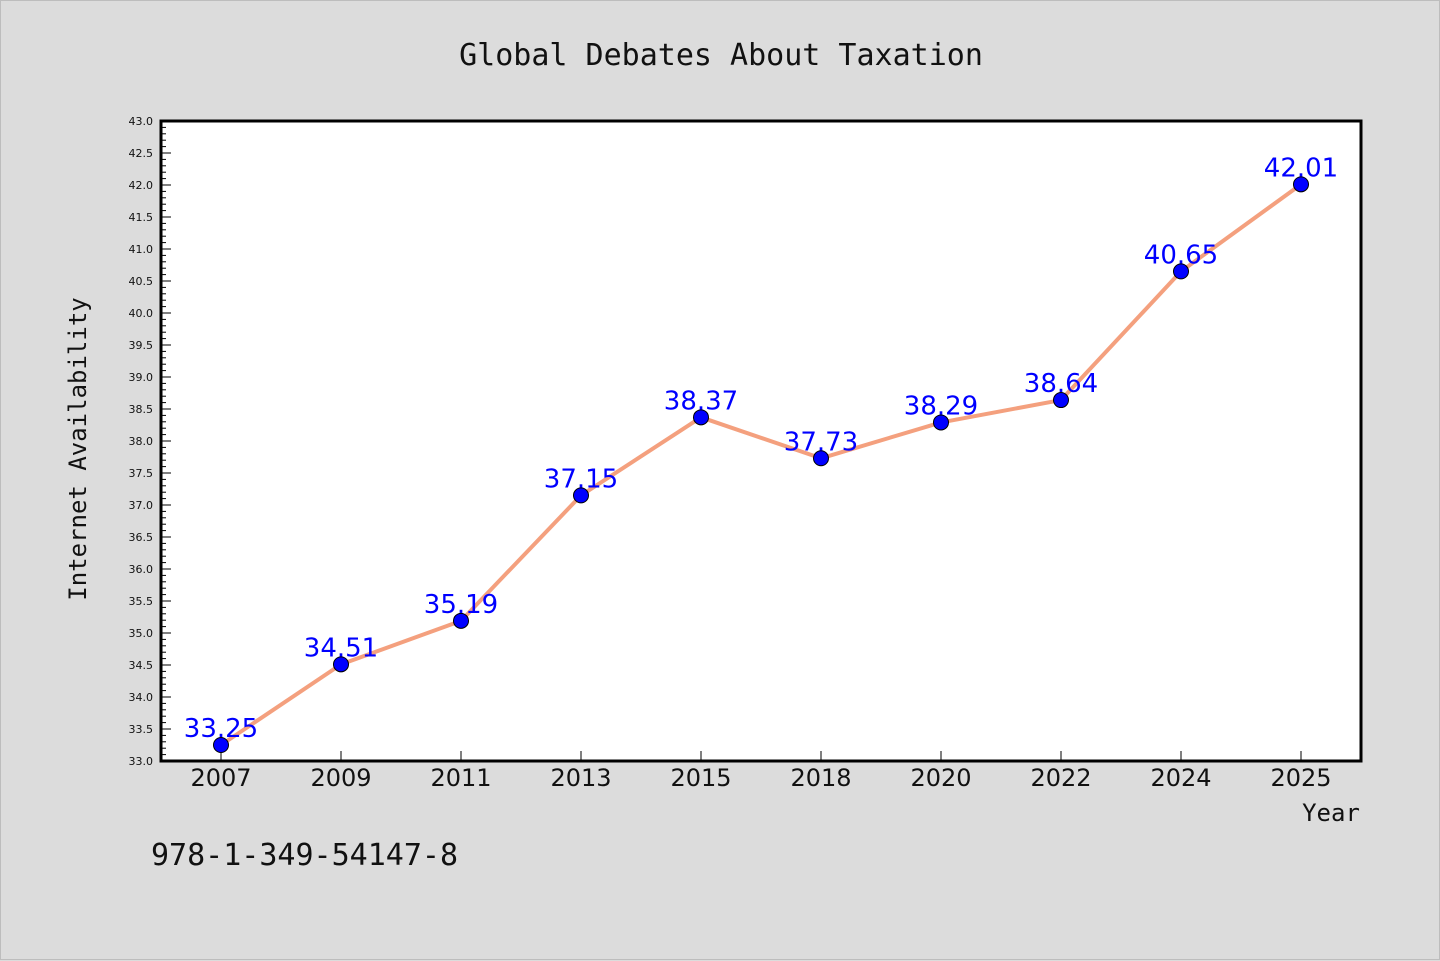 This screenshot has width=1440, height=961. Describe the element at coordinates (141, 601) in the screenshot. I see `y-tick-label: 35.5` at that location.